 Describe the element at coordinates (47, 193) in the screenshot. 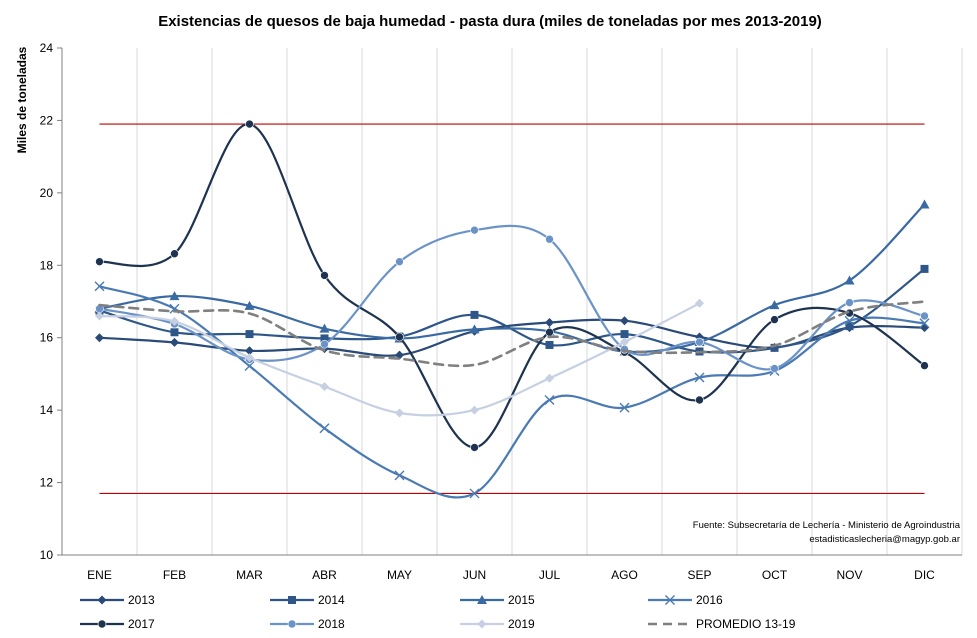

I see `y-tick-label-20: 20` at that location.